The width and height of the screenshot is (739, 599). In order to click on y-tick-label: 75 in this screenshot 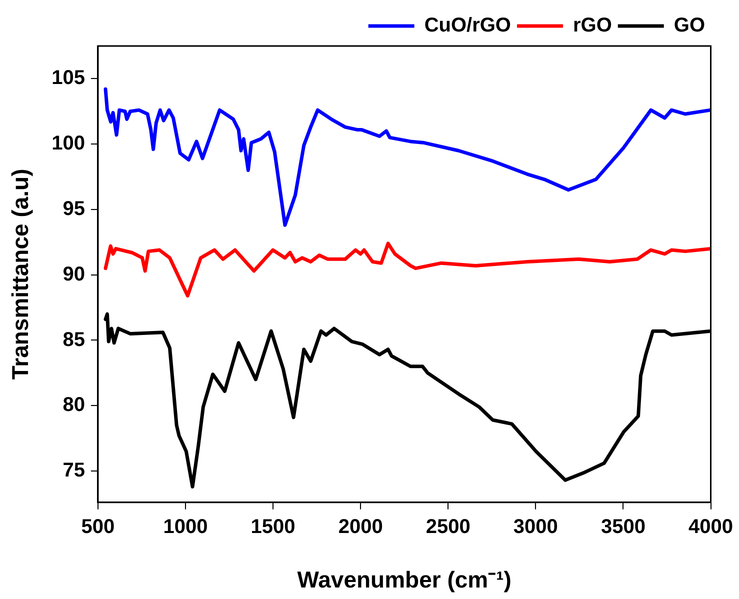, I will do `click(73, 471)`.